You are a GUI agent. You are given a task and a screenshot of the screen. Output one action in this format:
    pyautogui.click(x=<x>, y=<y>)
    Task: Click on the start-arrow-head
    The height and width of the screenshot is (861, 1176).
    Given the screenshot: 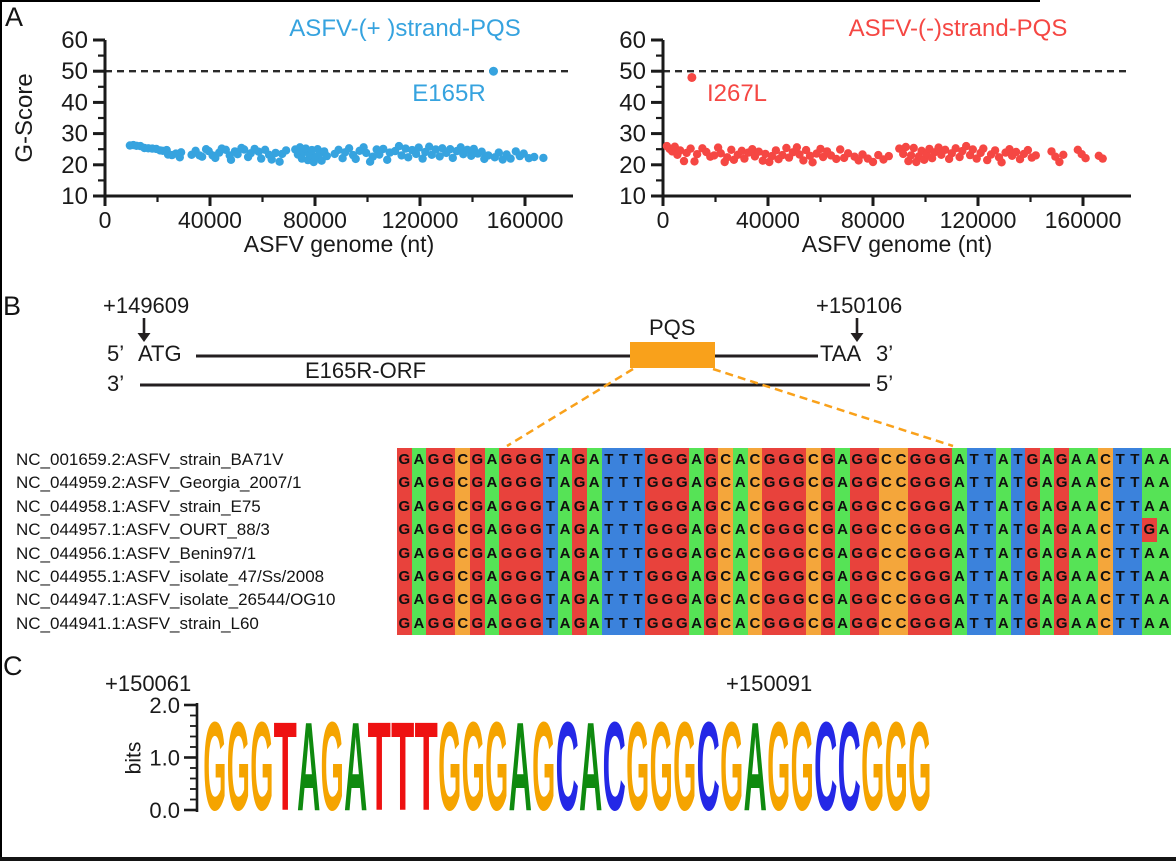 What is the action you would take?
    pyautogui.click(x=144, y=337)
    